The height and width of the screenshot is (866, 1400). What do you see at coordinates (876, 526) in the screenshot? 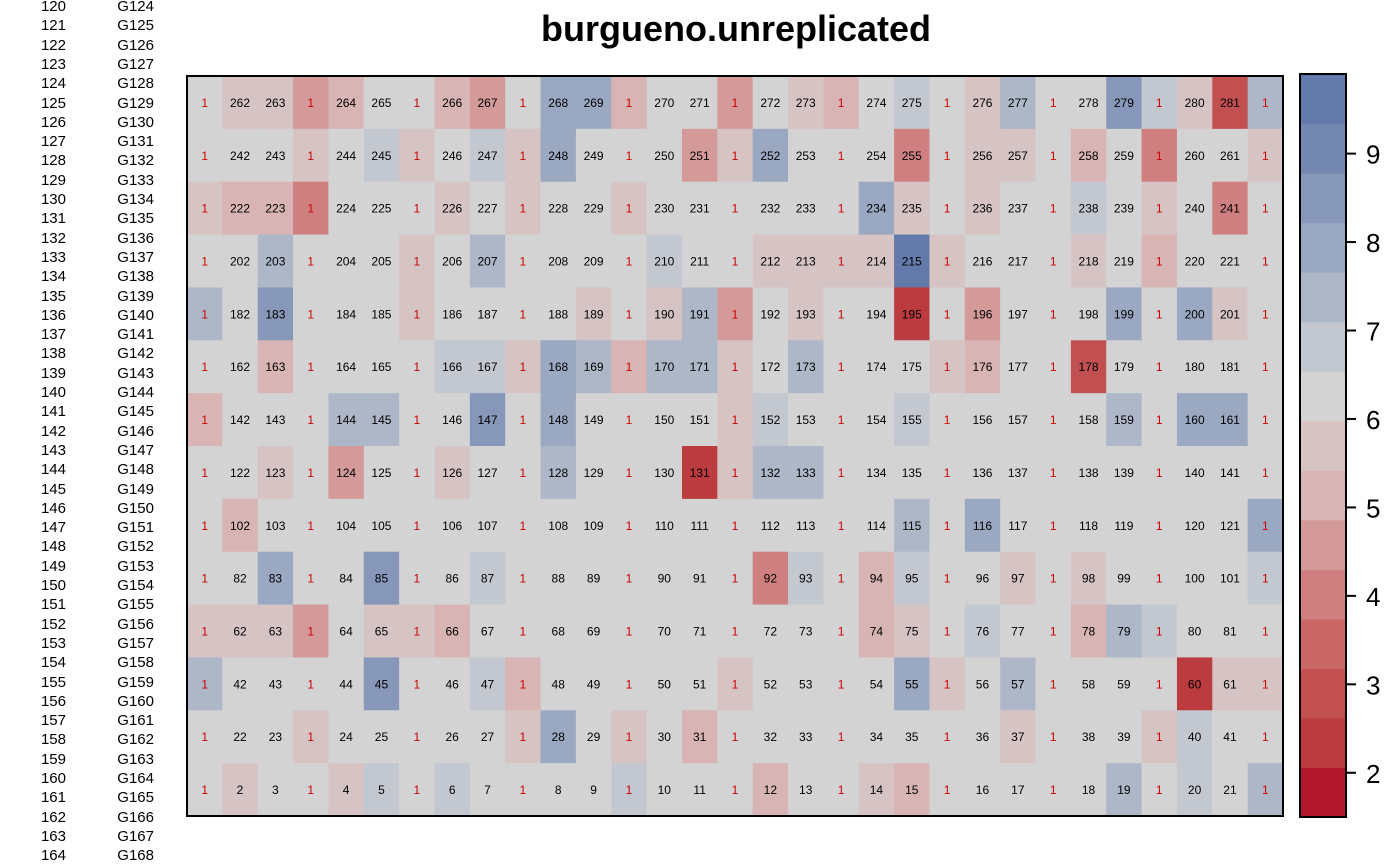
I see `cell-label: 114` at bounding box center [876, 526].